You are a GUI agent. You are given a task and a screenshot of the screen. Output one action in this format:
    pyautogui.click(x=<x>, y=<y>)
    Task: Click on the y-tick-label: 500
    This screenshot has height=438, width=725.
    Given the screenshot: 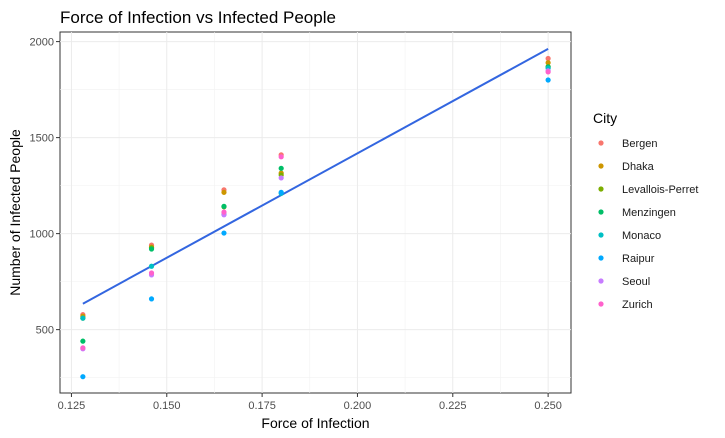 What is the action you would take?
    pyautogui.click(x=45, y=331)
    